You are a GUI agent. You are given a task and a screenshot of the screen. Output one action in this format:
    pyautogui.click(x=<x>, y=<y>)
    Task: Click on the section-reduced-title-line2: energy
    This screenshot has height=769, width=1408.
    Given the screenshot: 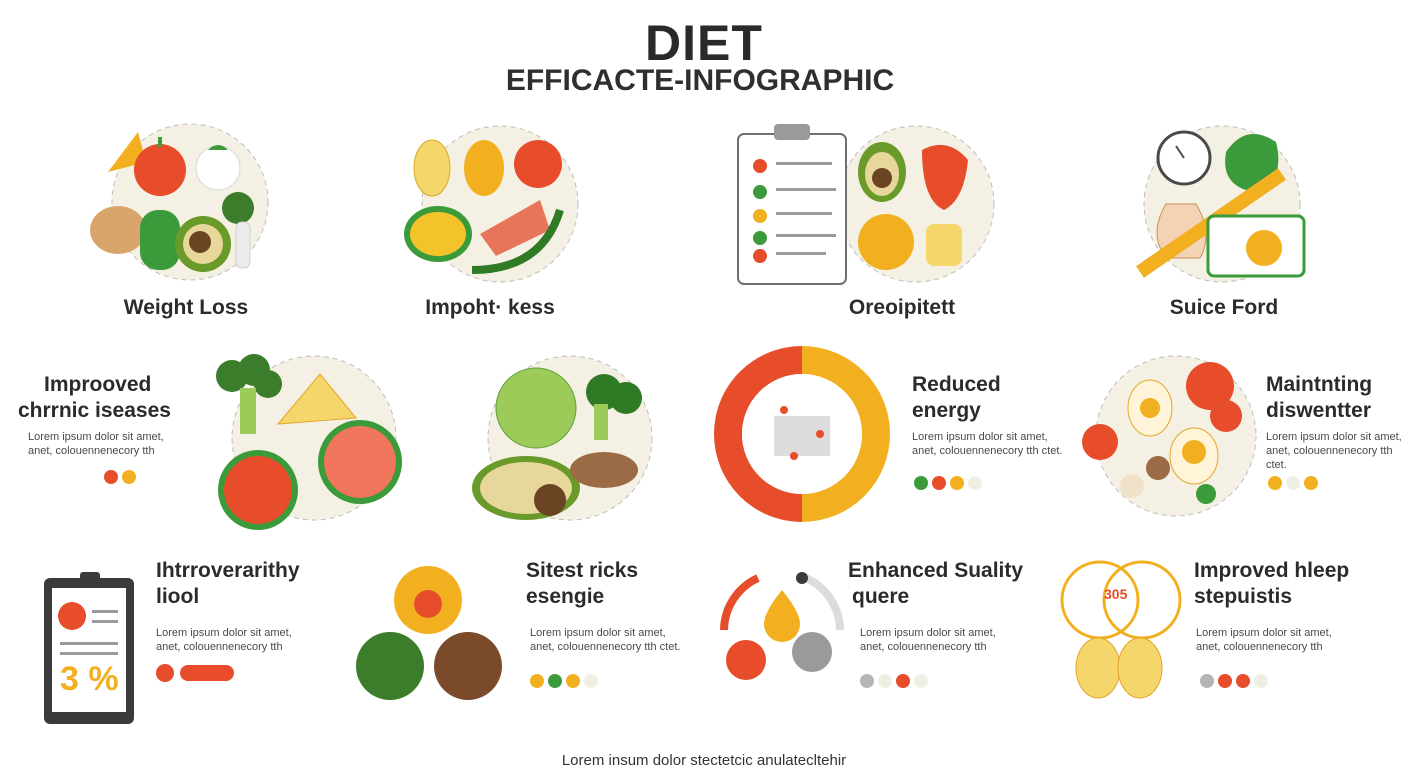 What is the action you would take?
    pyautogui.click(x=946, y=410)
    